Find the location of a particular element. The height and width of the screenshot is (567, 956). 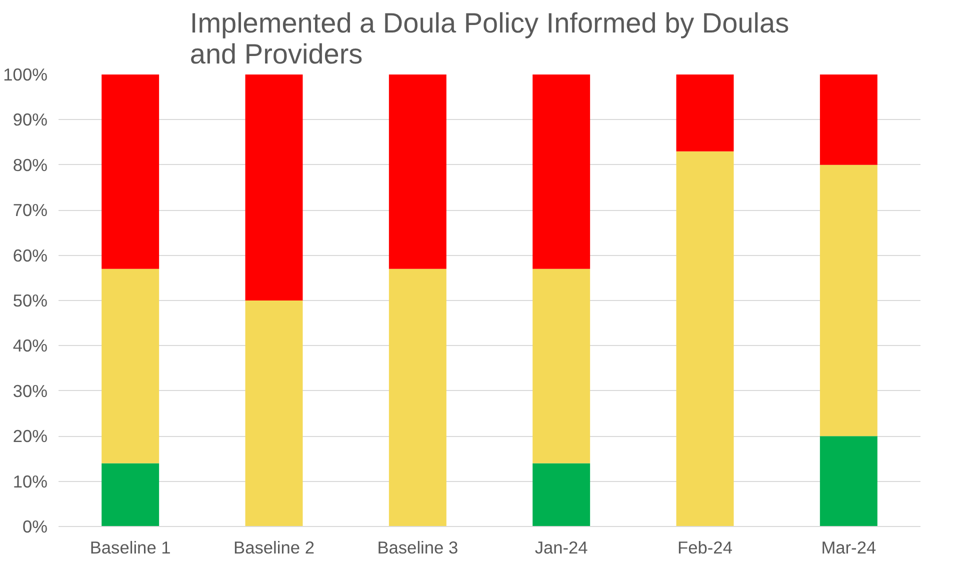

x-tick-label: Baseline 1 is located at coordinates (130, 548).